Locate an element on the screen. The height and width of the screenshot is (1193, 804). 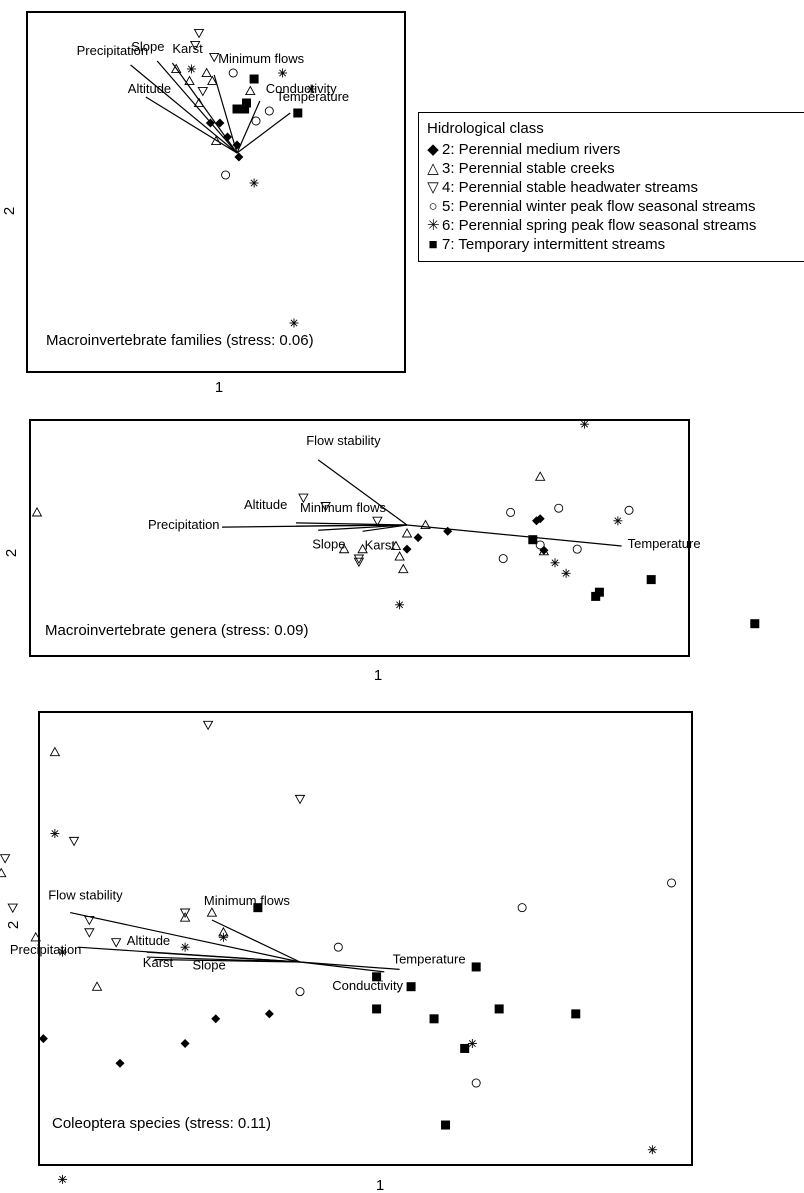
vector-label: Slope is located at coordinates (147, 46).